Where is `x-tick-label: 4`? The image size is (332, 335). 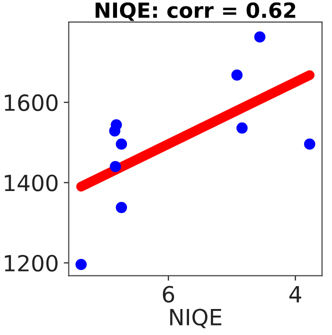
x-tick-label: 4 is located at coordinates (295, 294).